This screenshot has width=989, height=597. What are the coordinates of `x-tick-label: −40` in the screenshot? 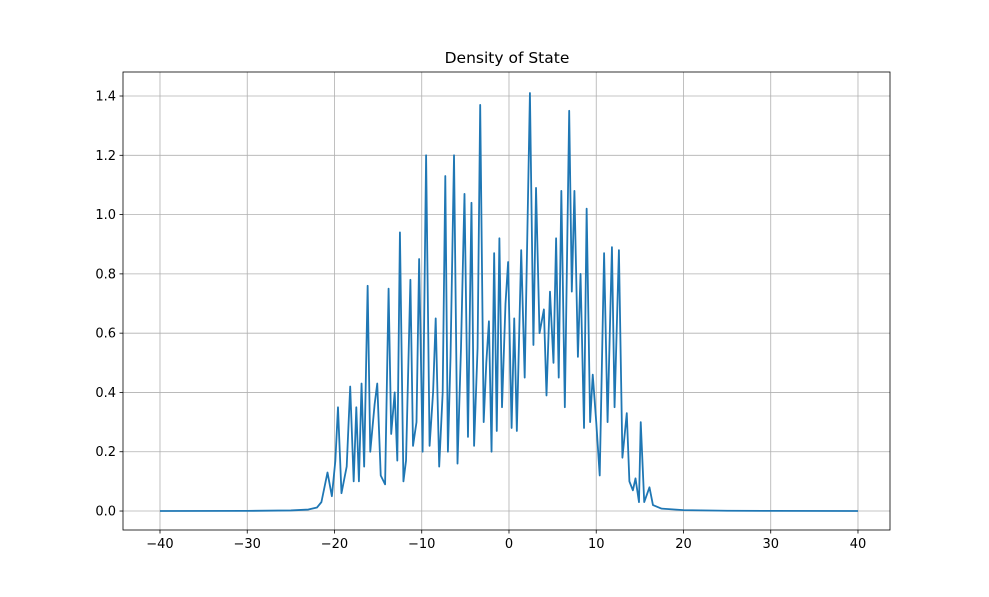 It's located at (159, 544).